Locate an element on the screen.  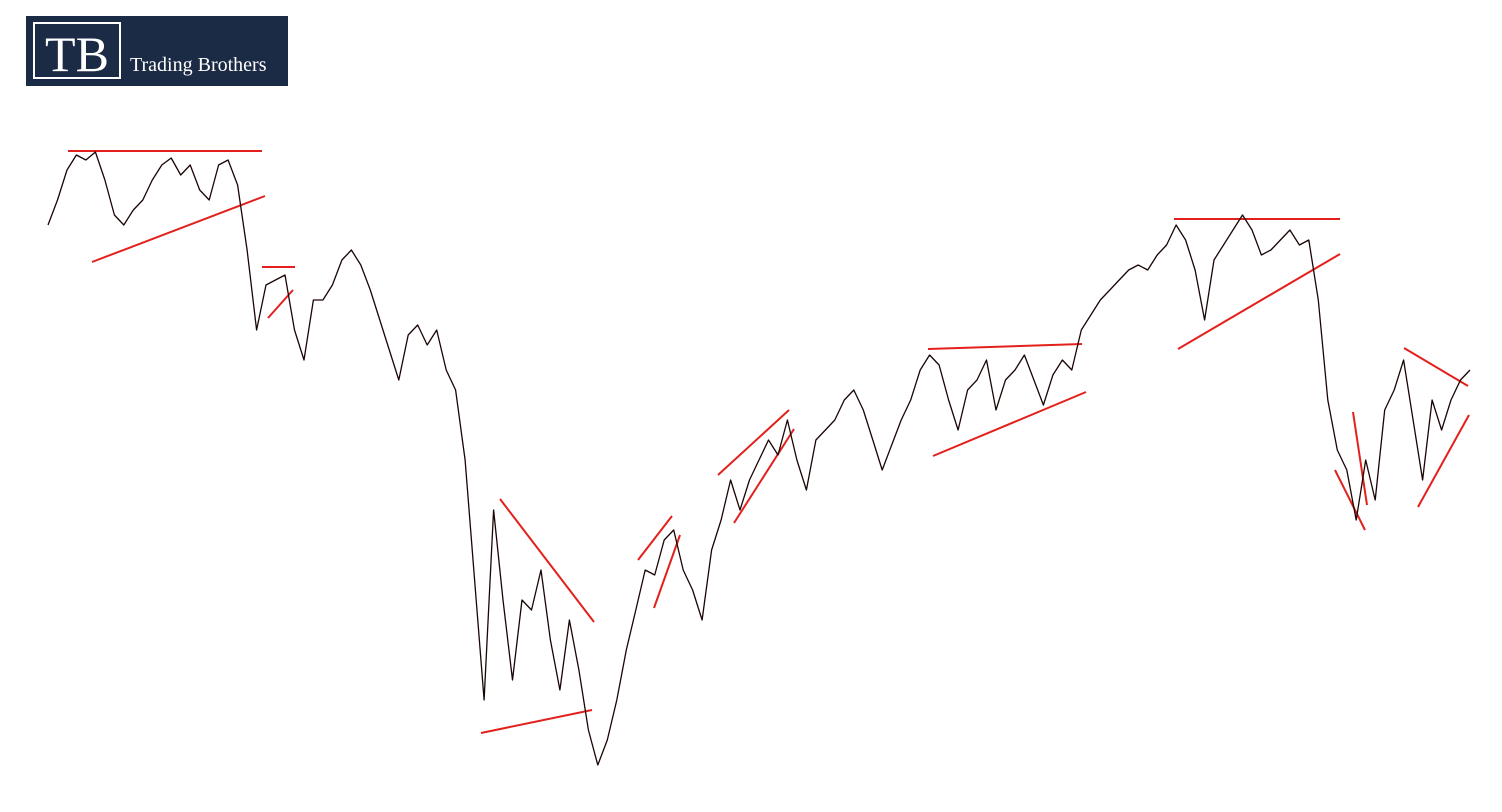
logo-background is located at coordinates (157, 51).